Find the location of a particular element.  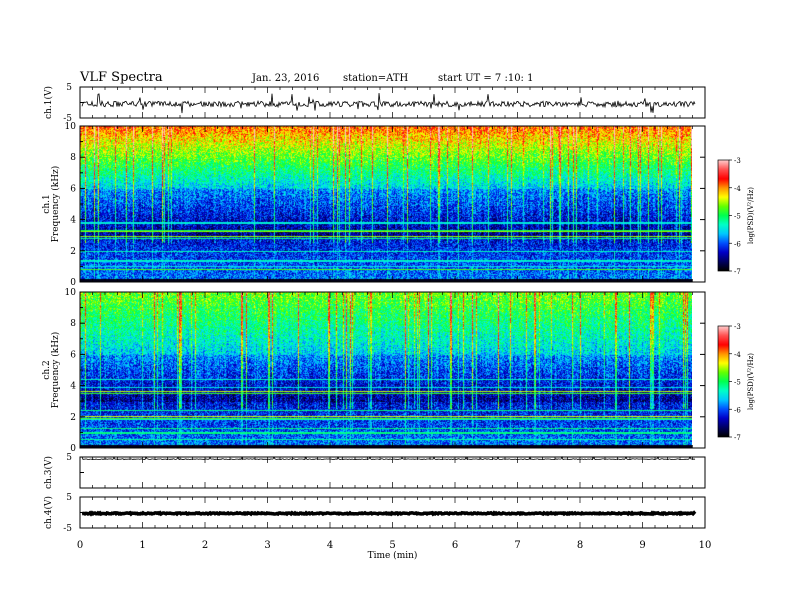

xtick-label: 6 is located at coordinates (455, 545).